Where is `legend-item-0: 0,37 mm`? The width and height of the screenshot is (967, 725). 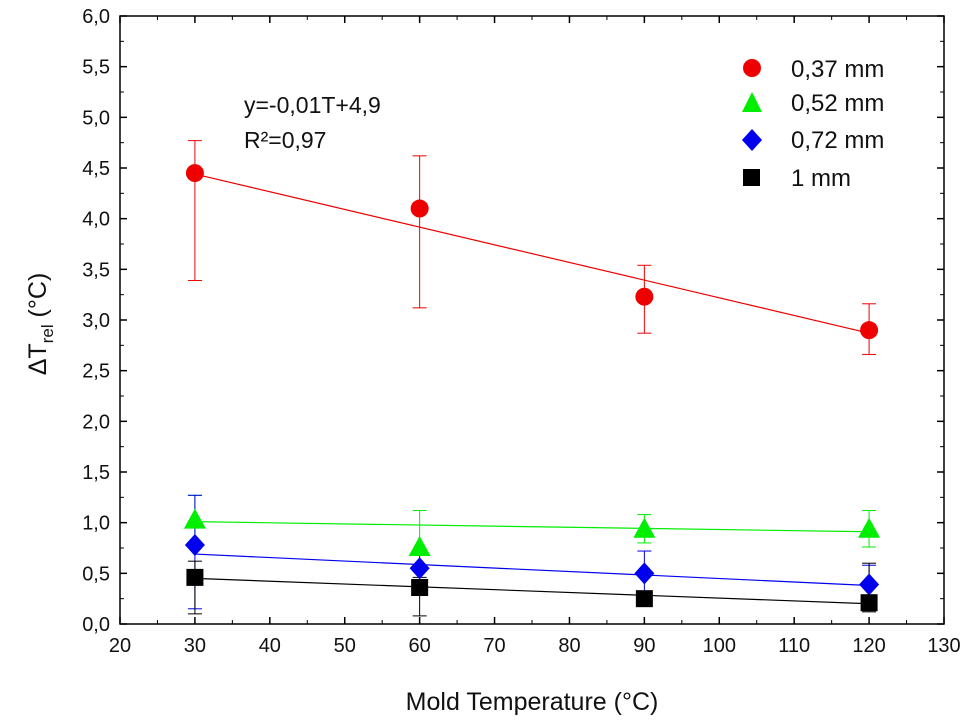
legend-item-0: 0,37 mm is located at coordinates (813, 69).